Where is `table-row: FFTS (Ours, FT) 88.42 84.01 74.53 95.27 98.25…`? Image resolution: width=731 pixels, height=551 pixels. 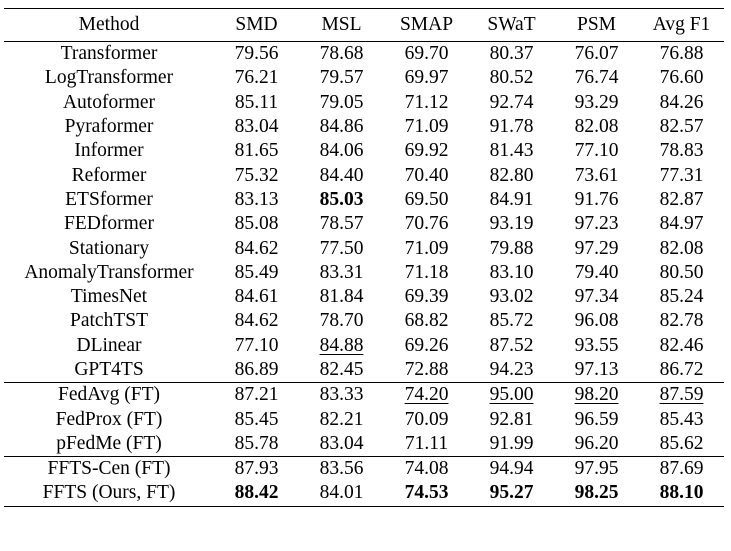 table-row: FFTS (Ours, FT) 88.42 84.01 74.53 95.27 98.25… is located at coordinates (364, 494).